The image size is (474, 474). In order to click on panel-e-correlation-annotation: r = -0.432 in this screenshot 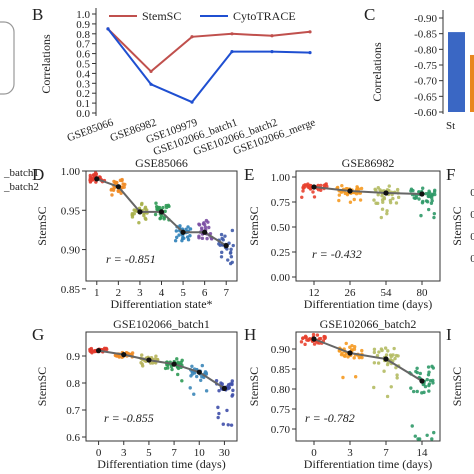, I will do `click(337, 254)`.